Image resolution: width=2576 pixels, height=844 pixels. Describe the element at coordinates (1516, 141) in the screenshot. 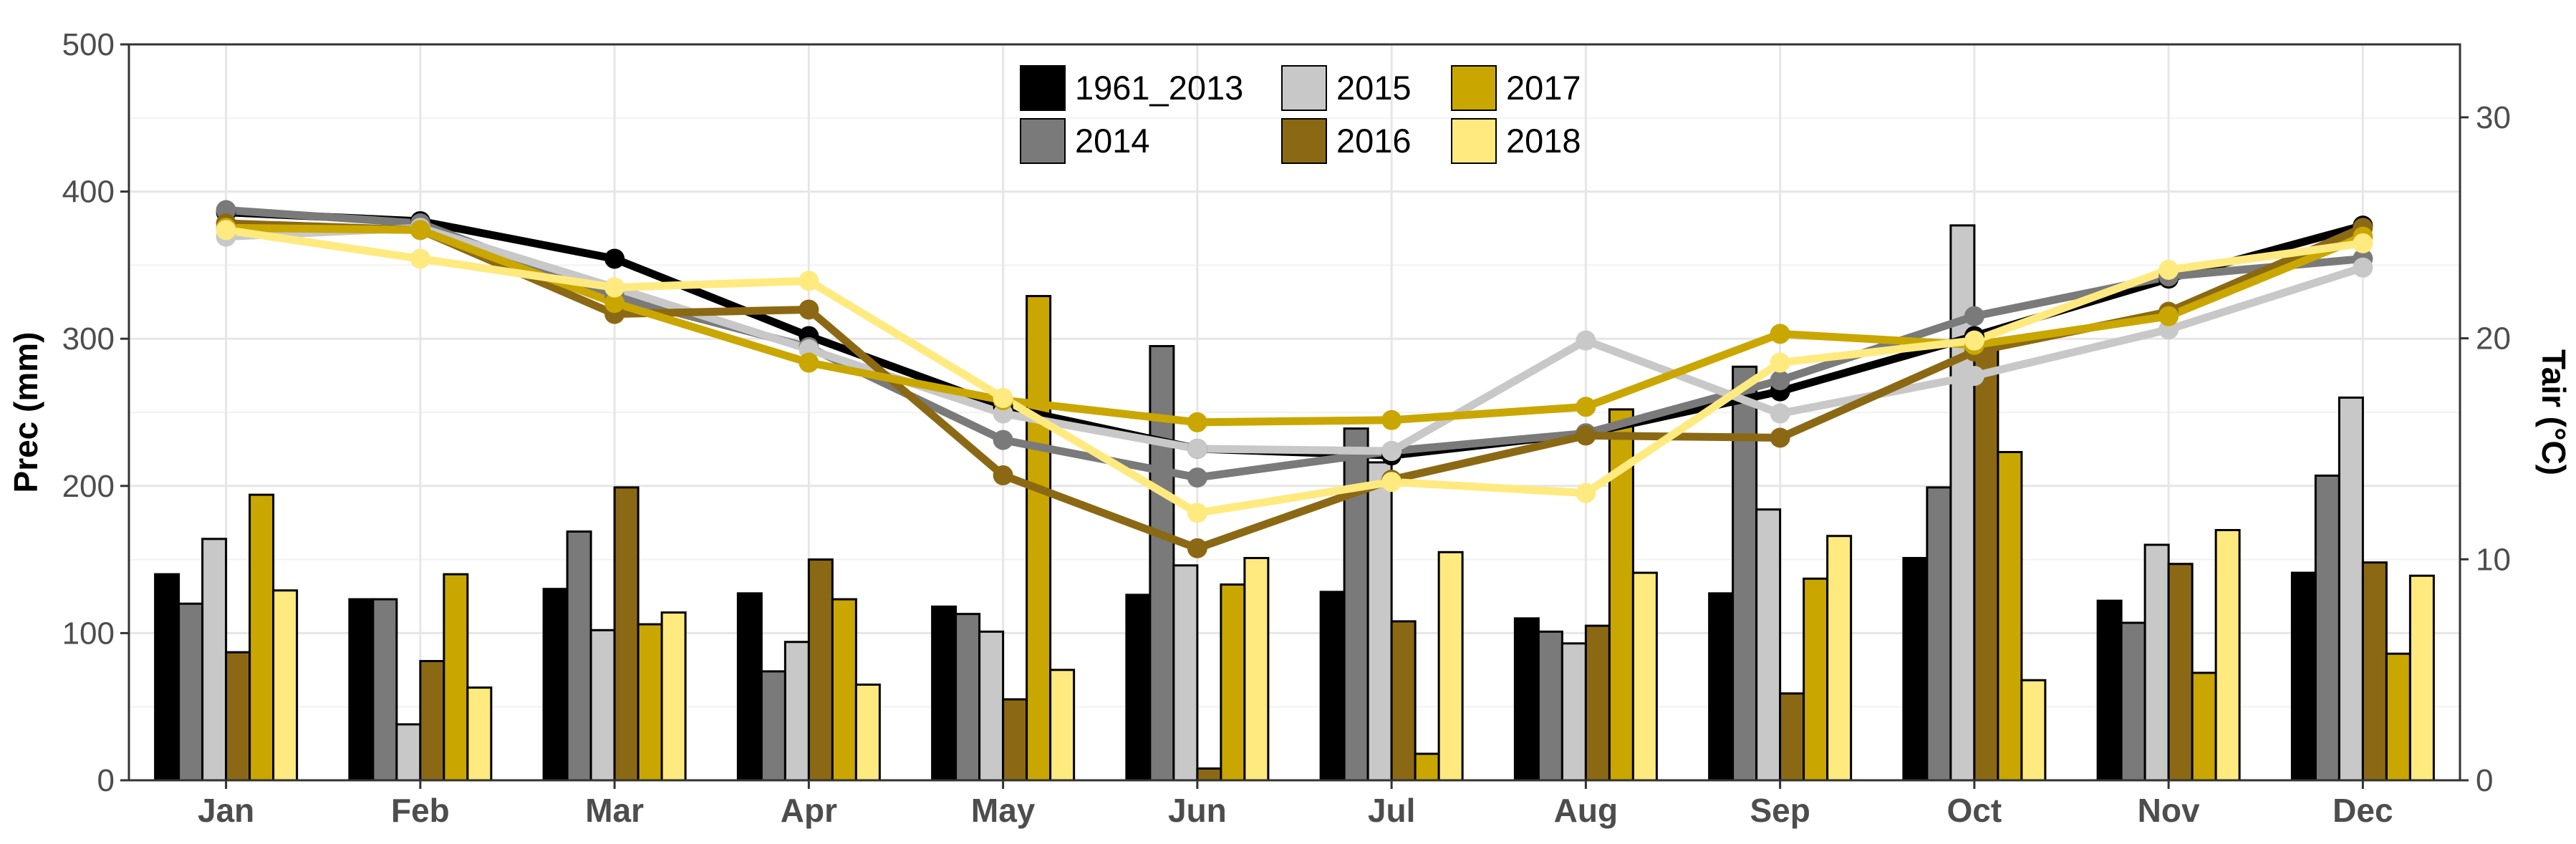

I see `legend-item-2018: 2018` at that location.